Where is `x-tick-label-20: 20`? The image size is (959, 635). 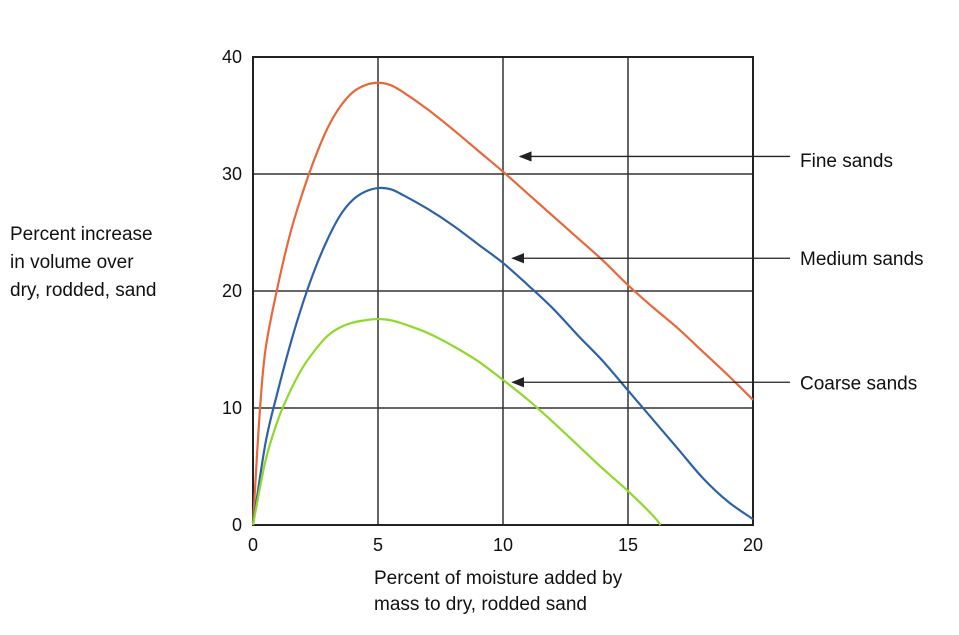
x-tick-label-20: 20 is located at coordinates (753, 545).